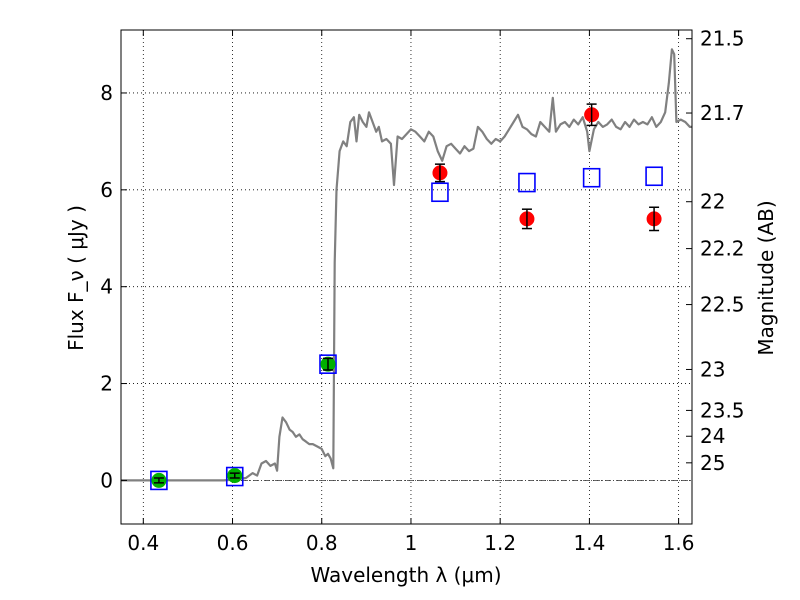  Describe the element at coordinates (76, 278) in the screenshot. I see `y-axis-label: Flux F_ν ( μJy )` at that location.